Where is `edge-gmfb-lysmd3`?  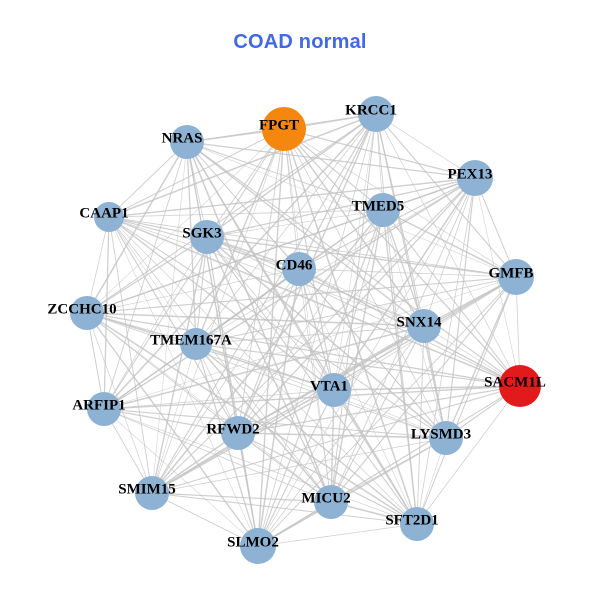
edge-gmfb-lysmd3 is located at coordinates (481, 357).